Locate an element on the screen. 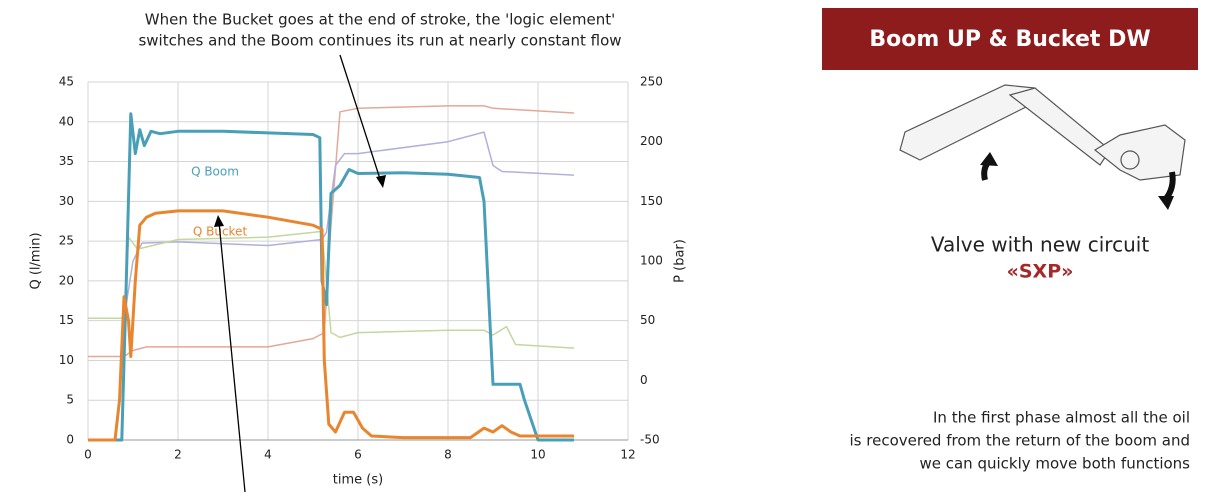 Image resolution: width=1206 pixels, height=501 pixels. y-axis-label: Q (l/min) is located at coordinates (36, 260).